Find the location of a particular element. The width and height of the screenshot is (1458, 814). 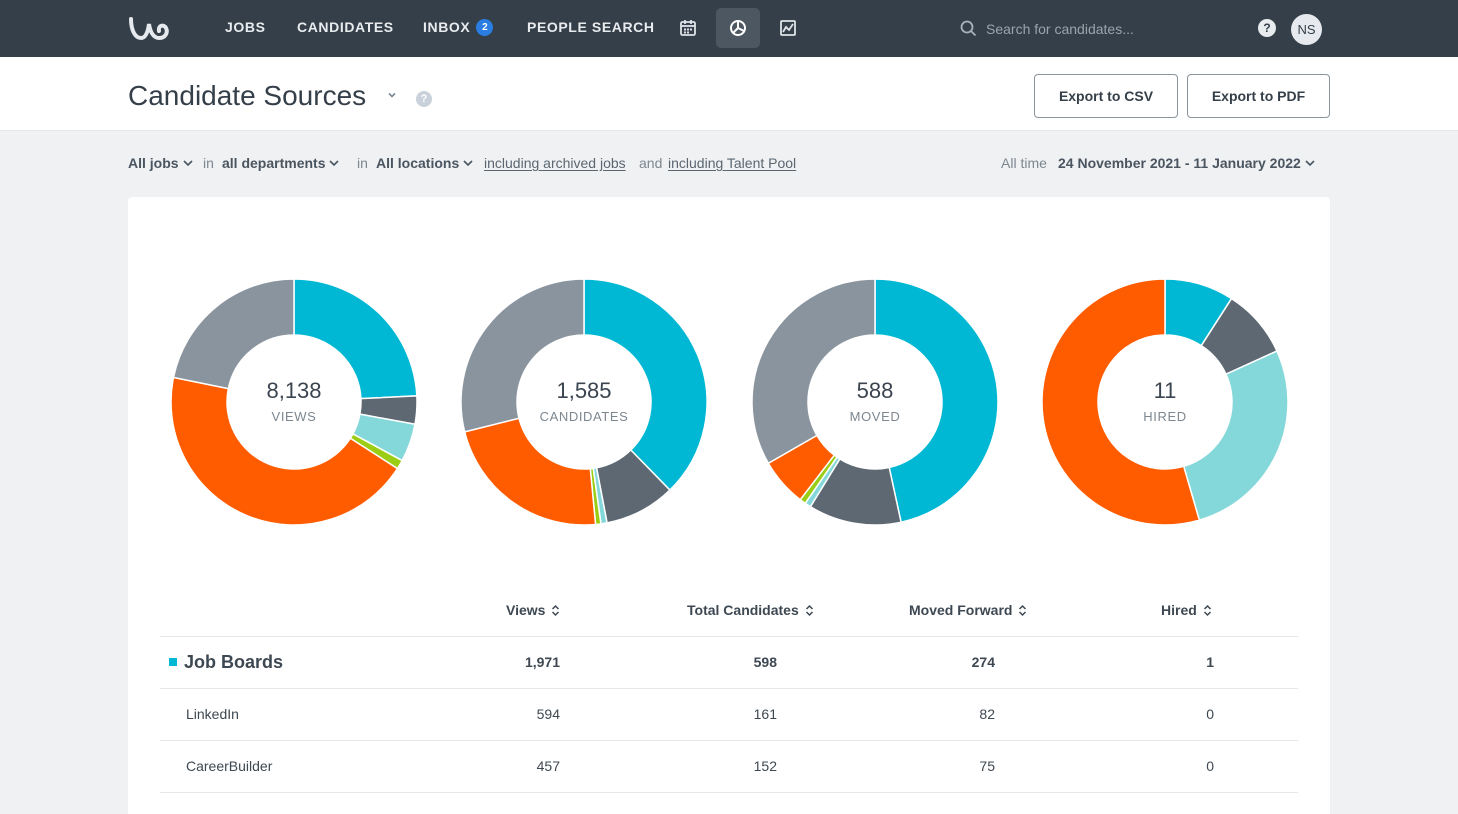

moved-cell: 75 is located at coordinates (987, 766).